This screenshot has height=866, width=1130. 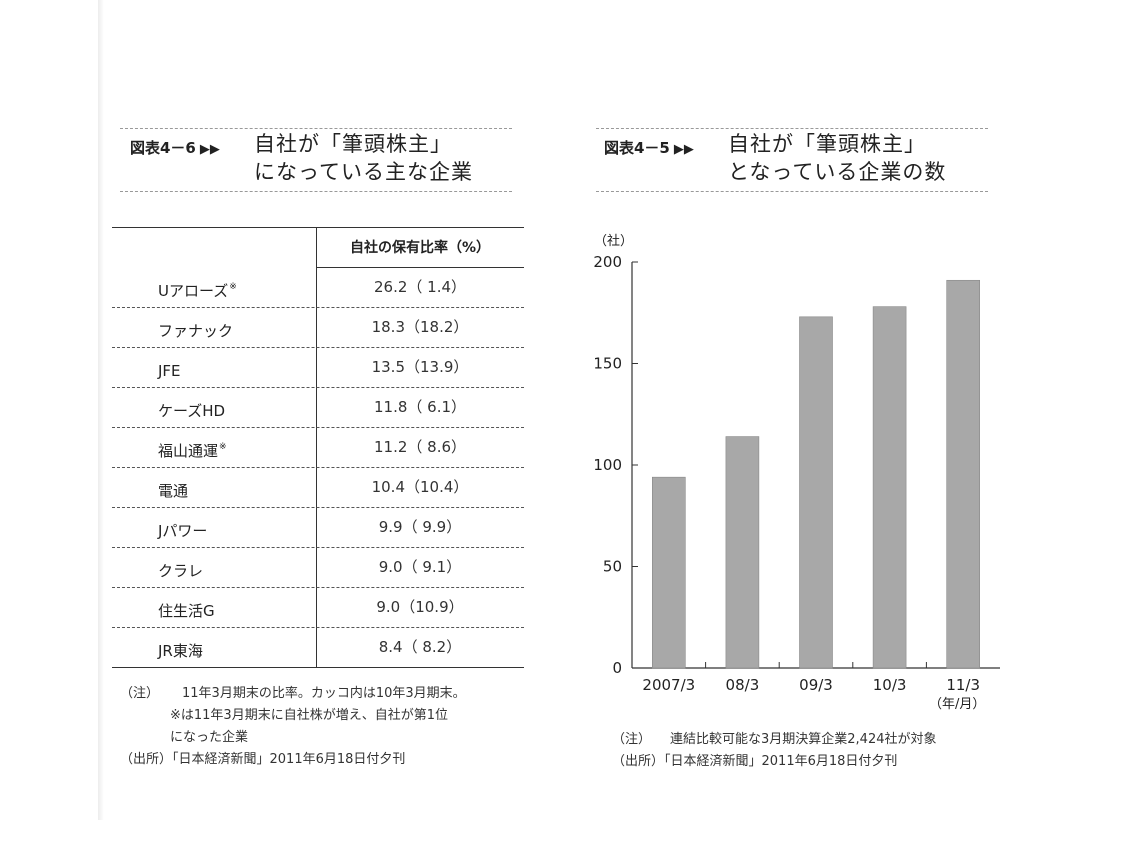 I want to click on holding-ratio: 11.8（ 6.1）, so click(x=420, y=407).